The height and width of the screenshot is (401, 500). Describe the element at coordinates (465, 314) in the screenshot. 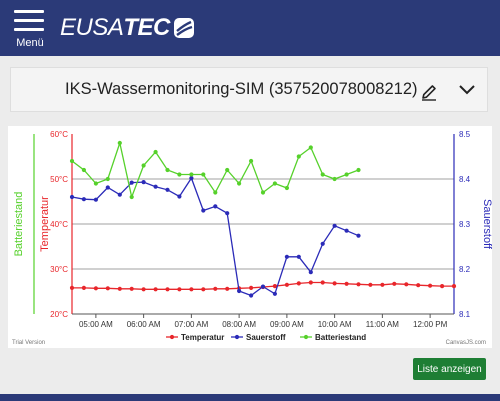

I see `right-axis-tick-label: 8.1` at that location.